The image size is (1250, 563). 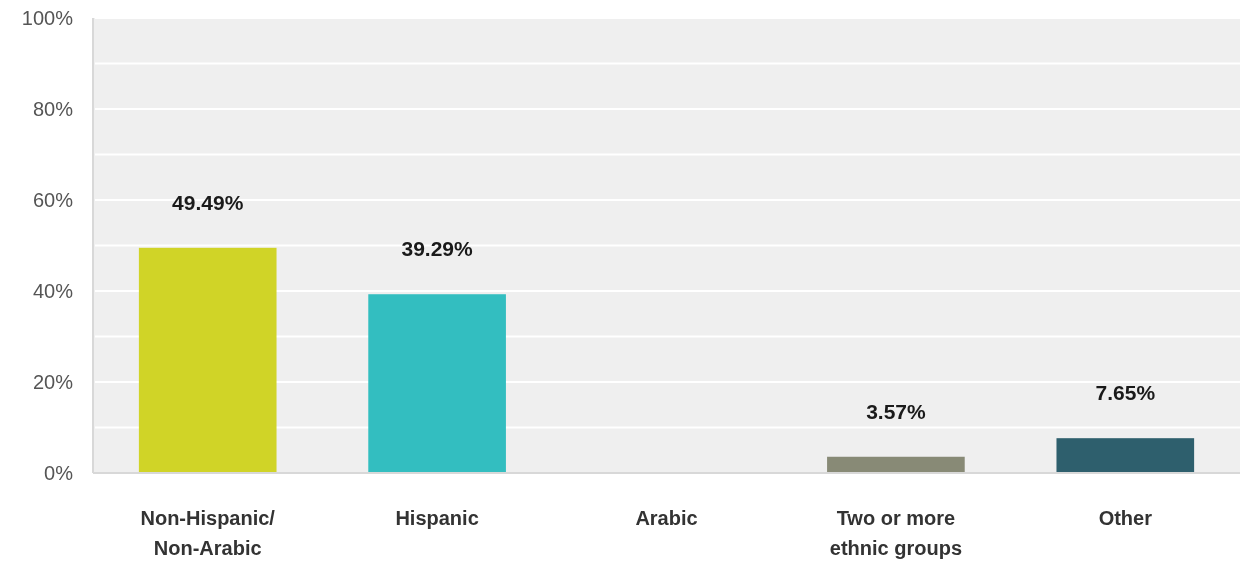 What do you see at coordinates (47, 18) in the screenshot?
I see `y-tick-label: 100%` at bounding box center [47, 18].